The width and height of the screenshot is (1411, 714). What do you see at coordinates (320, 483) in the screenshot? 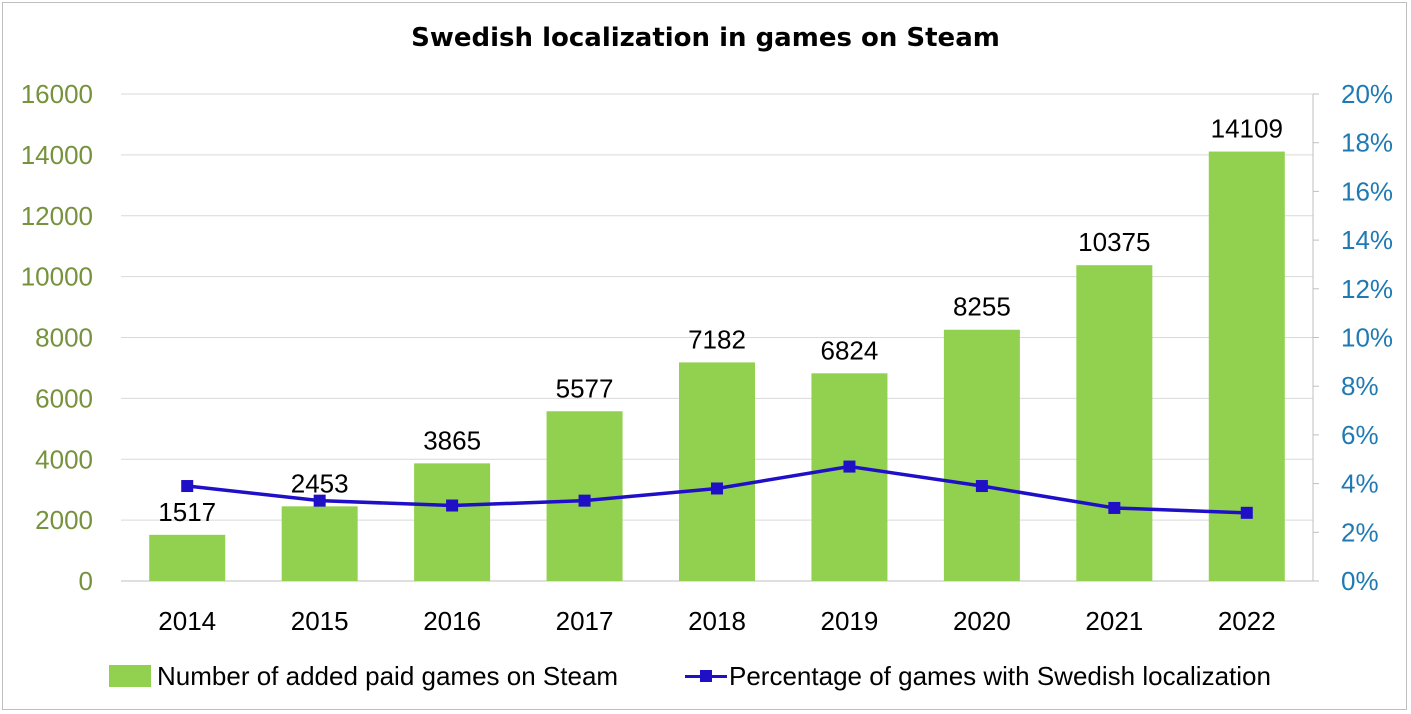
I see `bar-data-label: 2453` at bounding box center [320, 483].